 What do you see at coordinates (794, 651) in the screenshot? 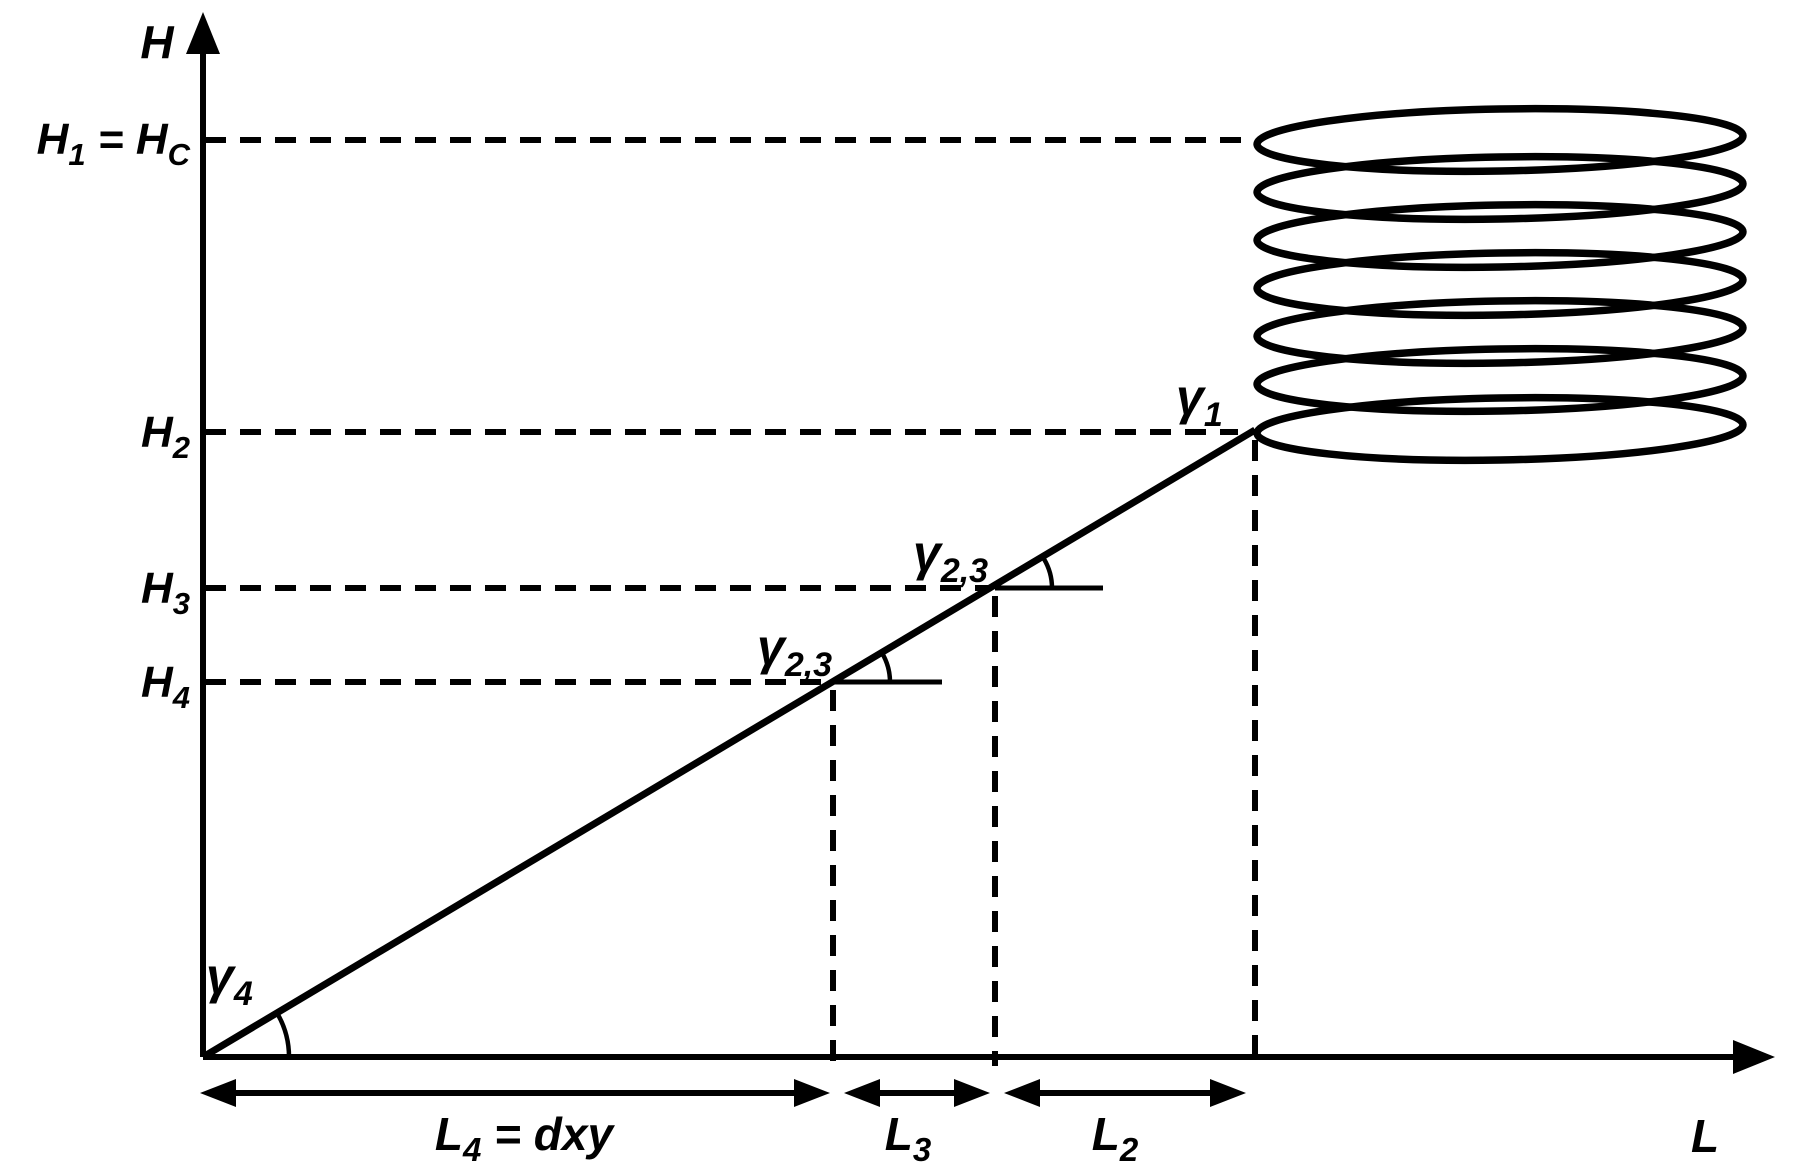
I see `gamma-23-lower-label: γ2,3` at bounding box center [794, 651].